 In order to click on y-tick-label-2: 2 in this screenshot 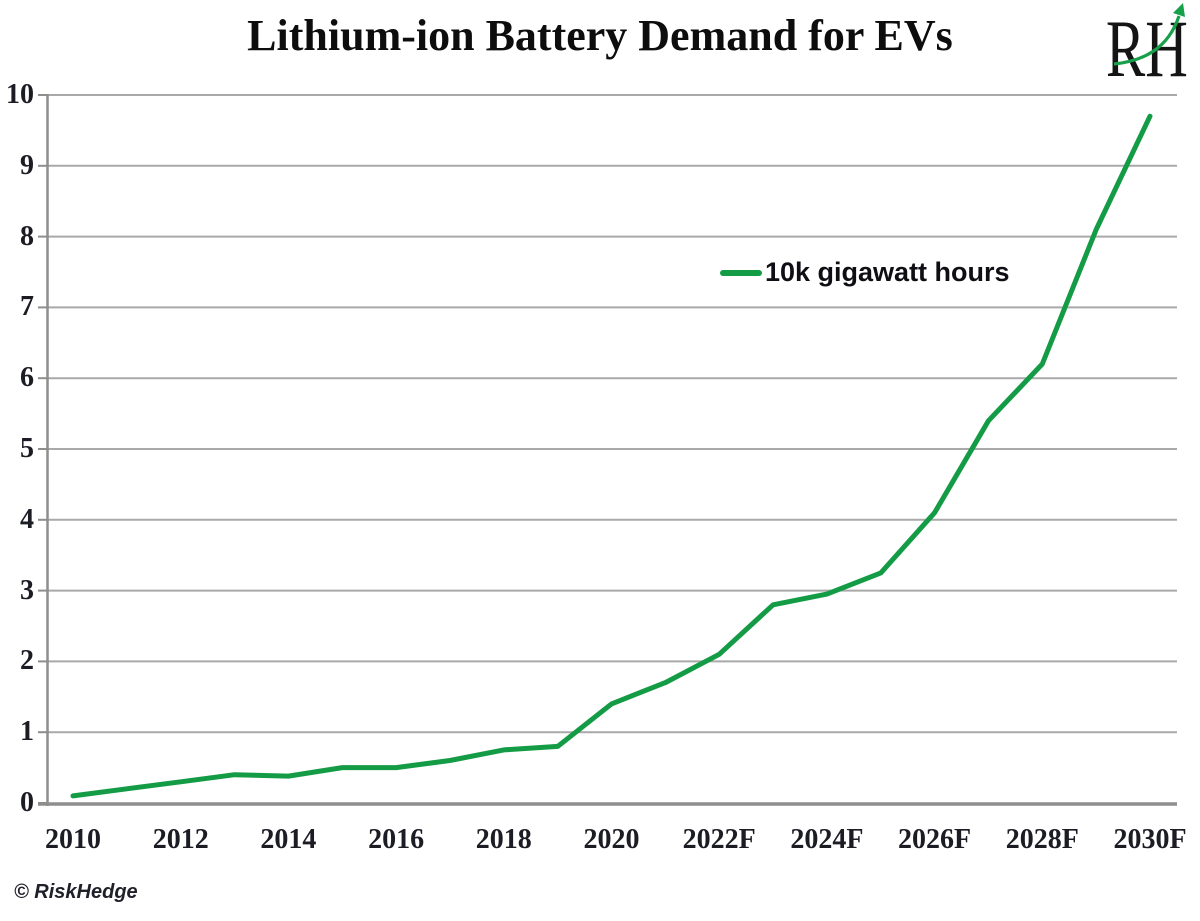, I will do `click(27, 661)`.